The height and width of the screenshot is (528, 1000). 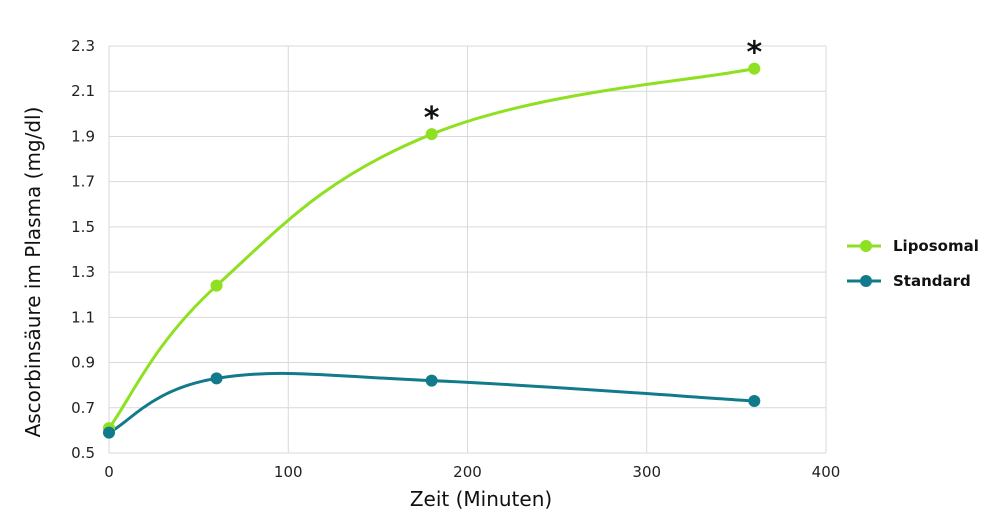 I want to click on y-tick-label: 2.1, so click(x=83, y=91).